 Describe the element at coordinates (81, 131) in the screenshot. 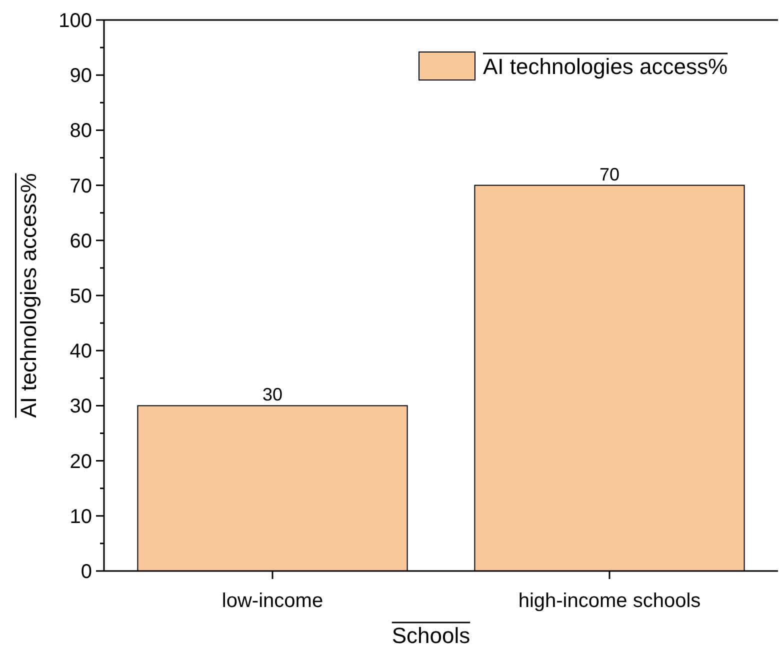

I see `y-tick-label: 80` at that location.